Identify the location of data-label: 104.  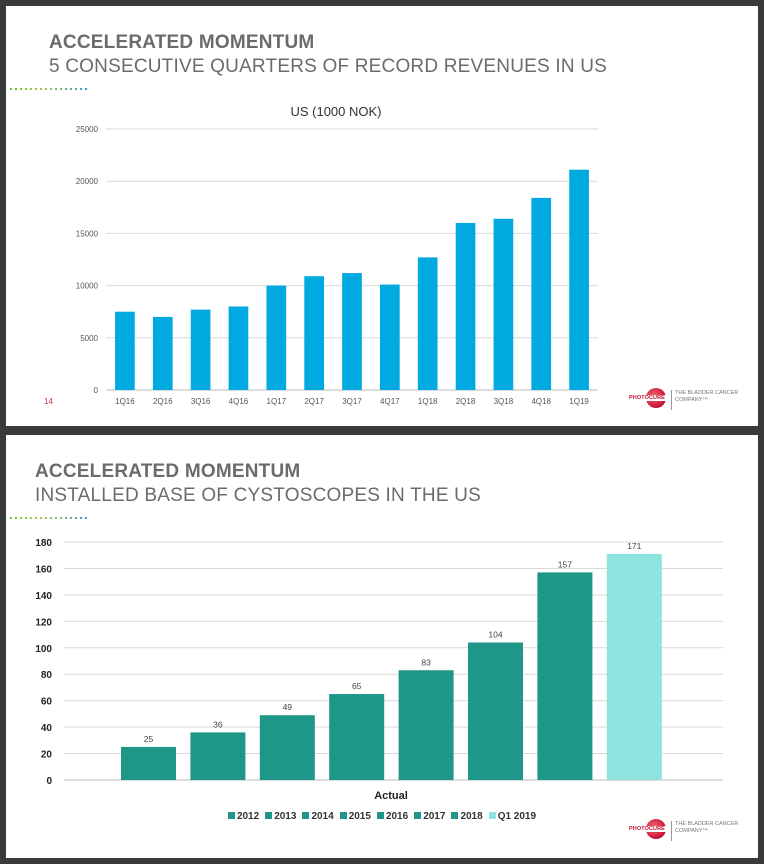
(495, 634).